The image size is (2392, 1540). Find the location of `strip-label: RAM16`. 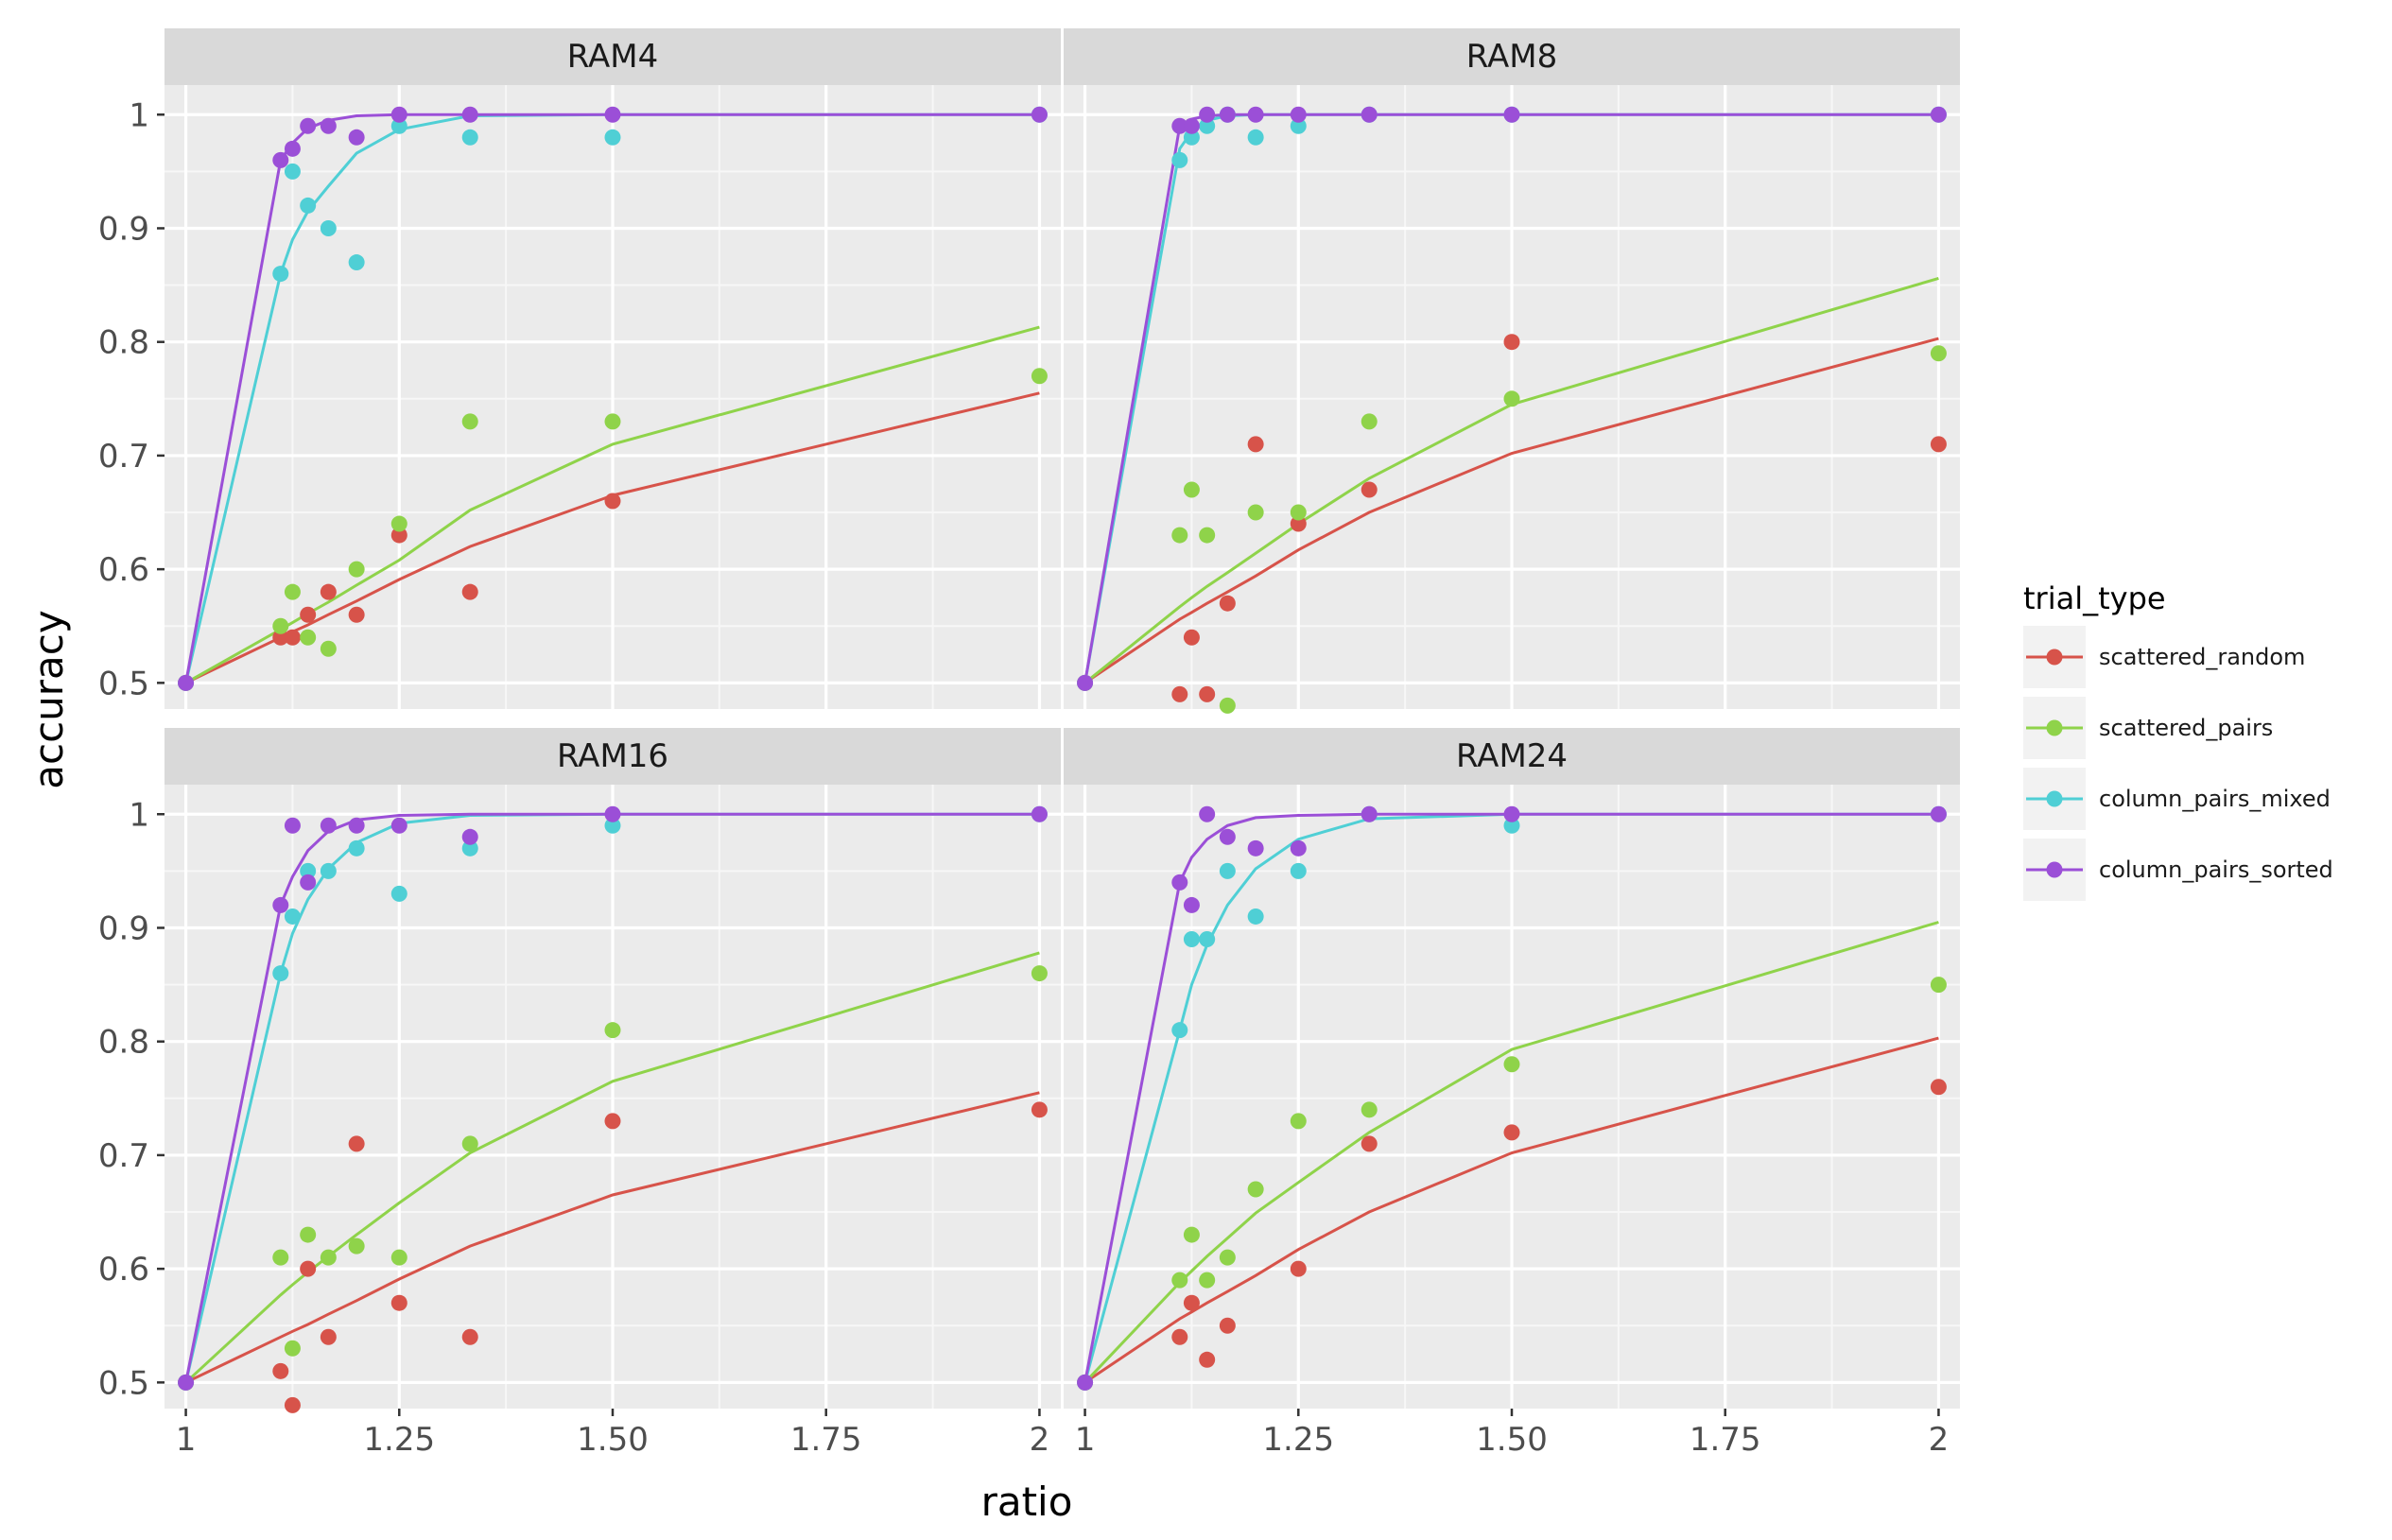

strip-label: RAM16 is located at coordinates (612, 756).